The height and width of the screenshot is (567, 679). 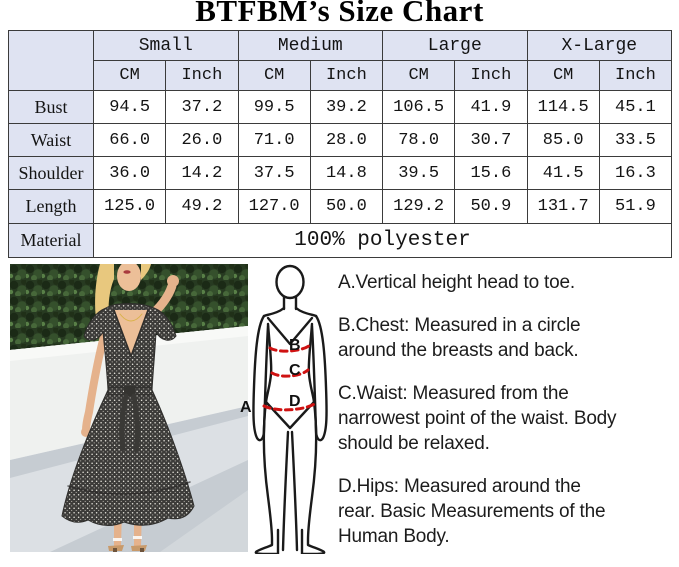 I want to click on instruction-line: A.Vertical height head to toe., so click(x=456, y=282).